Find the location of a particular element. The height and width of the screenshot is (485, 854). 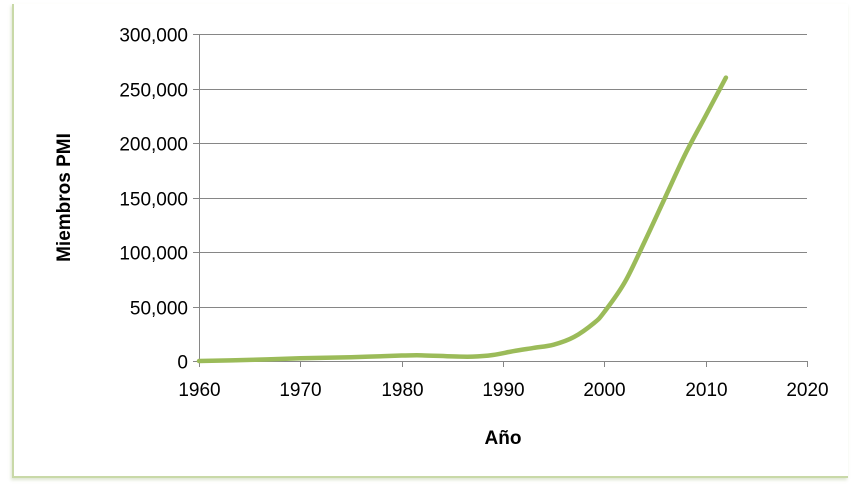

x-tick-label-2: 1980 is located at coordinates (402, 390).